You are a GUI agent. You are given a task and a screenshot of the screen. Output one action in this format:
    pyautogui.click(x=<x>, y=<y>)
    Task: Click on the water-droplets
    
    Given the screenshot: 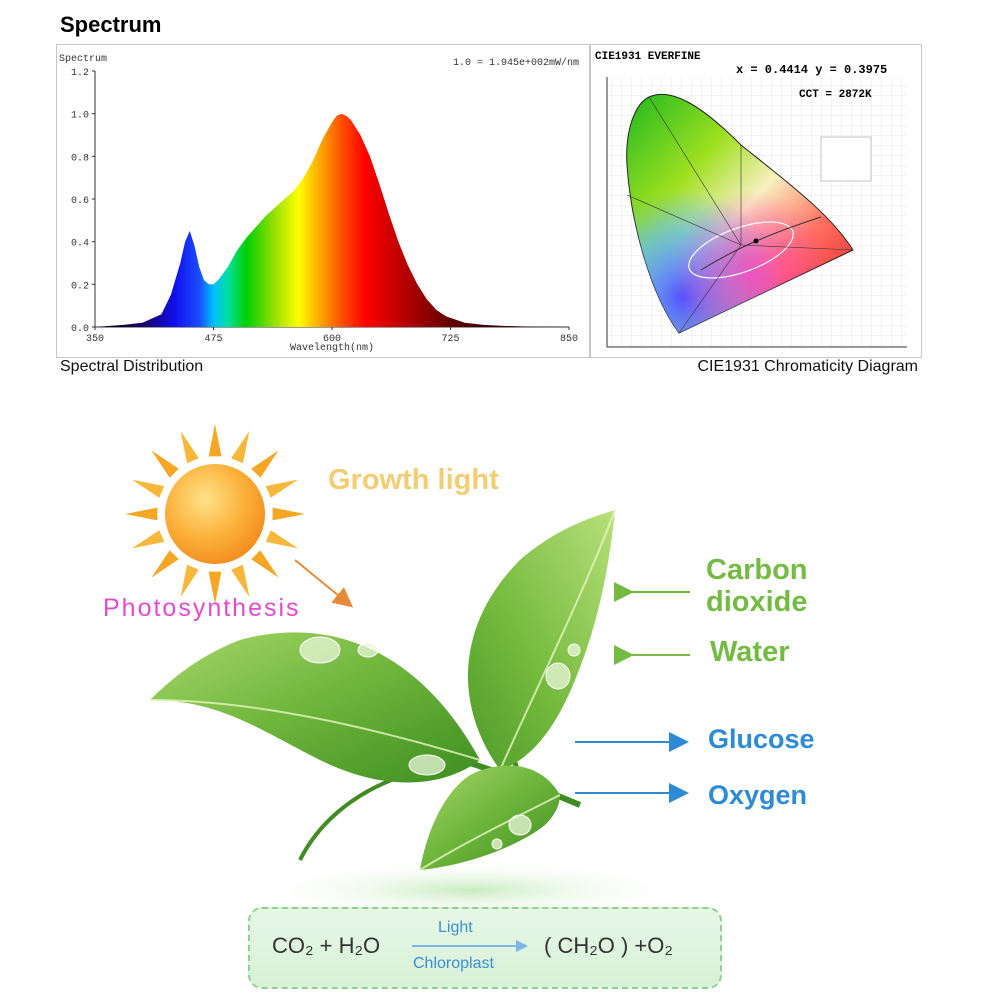 What is the action you would take?
    pyautogui.click(x=440, y=743)
    